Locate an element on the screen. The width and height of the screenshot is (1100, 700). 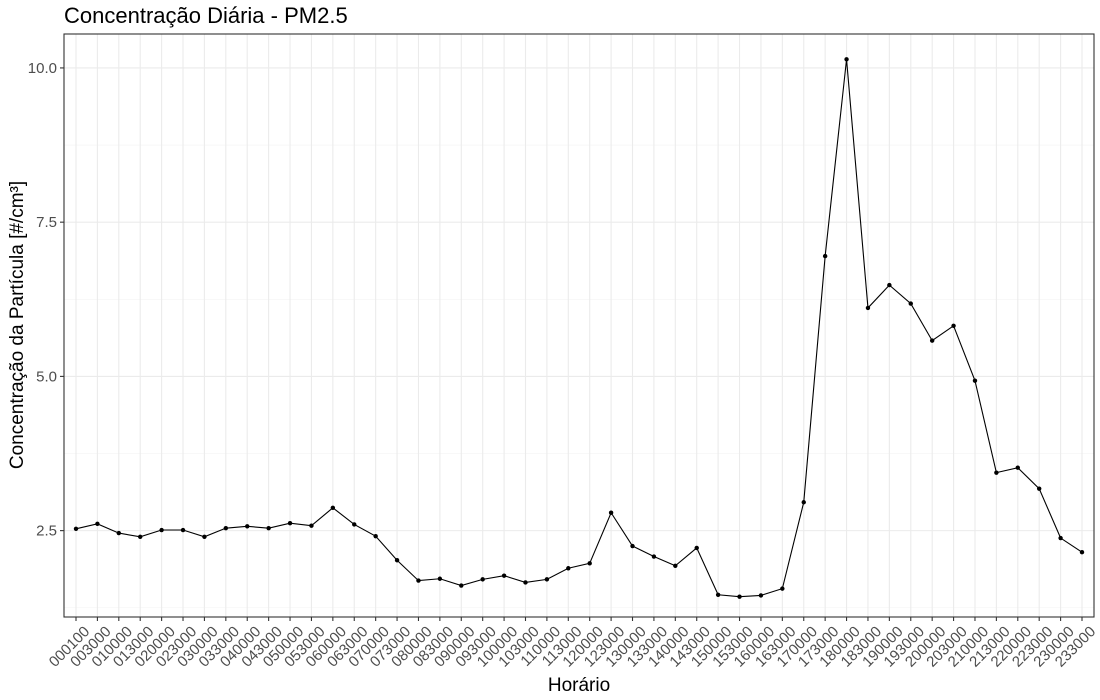
x-axis-title: Horário is located at coordinates (579, 685).